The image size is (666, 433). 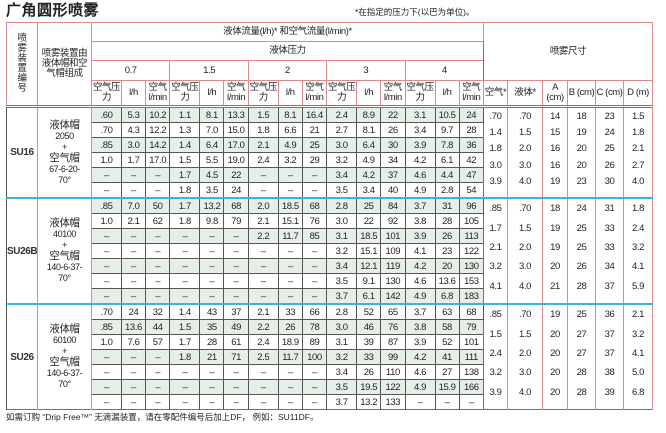 What do you see at coordinates (495, 267) in the screenshot?
I see `spray-value: 3.2` at bounding box center [495, 267].